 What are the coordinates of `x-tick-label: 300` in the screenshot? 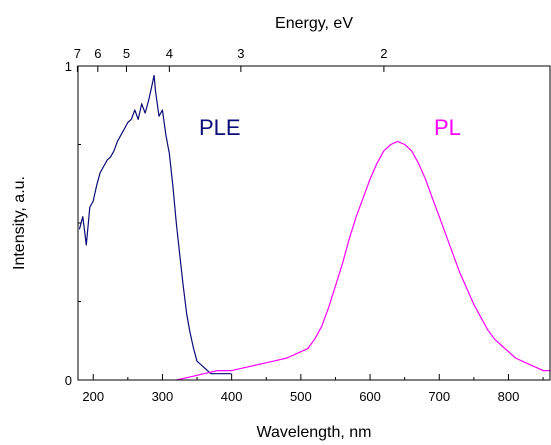 It's located at (163, 396).